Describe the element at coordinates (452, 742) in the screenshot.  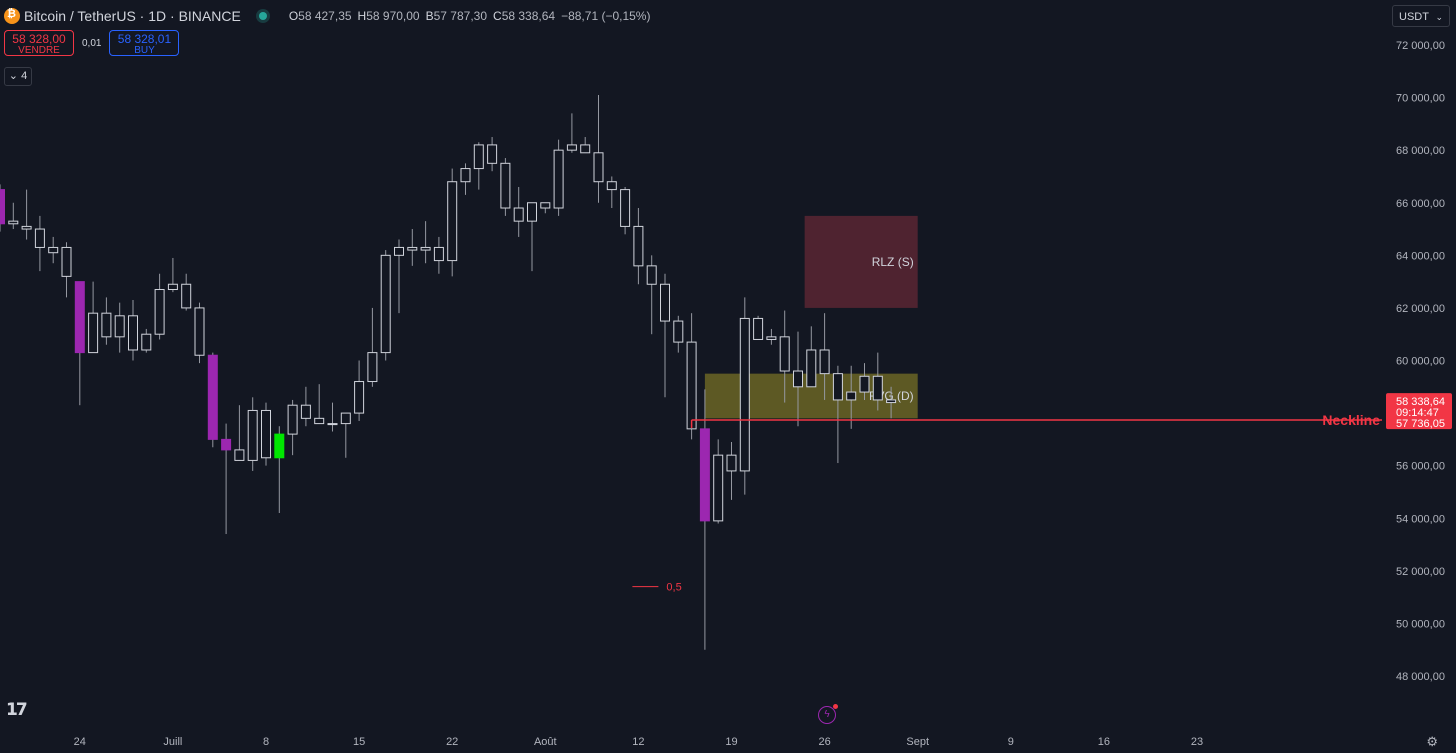
I see `time-tick-label: 22` at that location.